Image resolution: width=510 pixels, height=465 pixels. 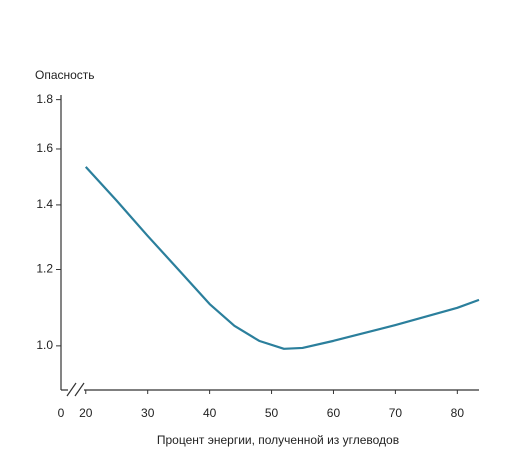 I want to click on y-tick-label: 1.2, so click(x=44, y=269).